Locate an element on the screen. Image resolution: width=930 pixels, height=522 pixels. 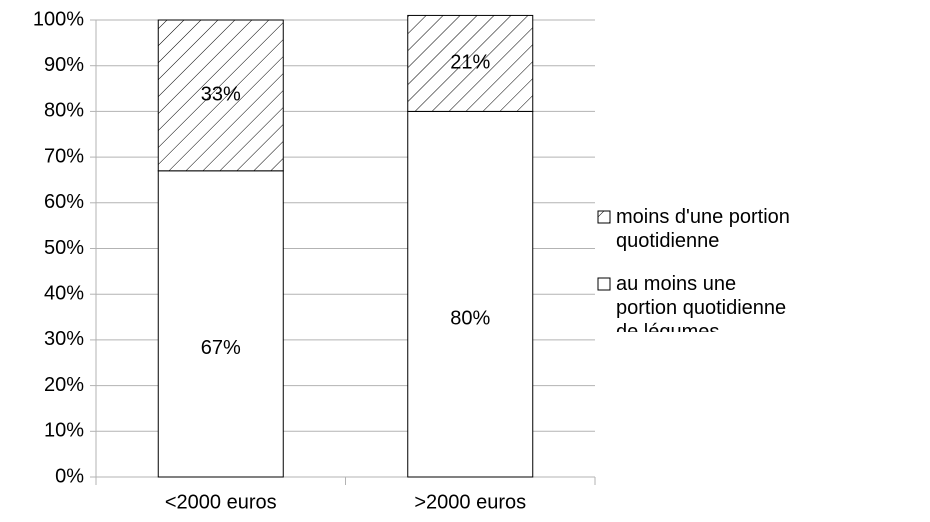
y-tick-label: 20% is located at coordinates (64, 385).